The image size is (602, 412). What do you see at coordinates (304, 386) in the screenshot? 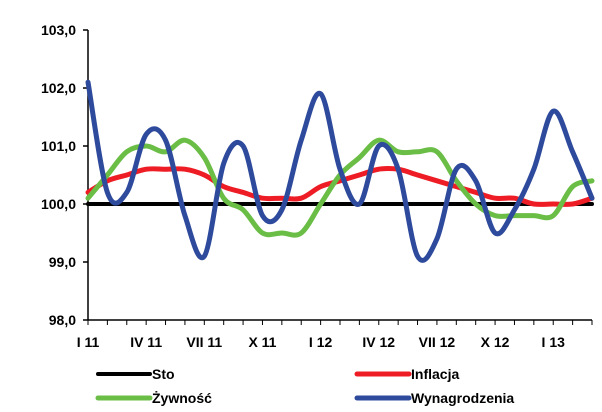
I see `legend: Sto Inflacja Żywność Wynagrodzenia` at bounding box center [304, 386].